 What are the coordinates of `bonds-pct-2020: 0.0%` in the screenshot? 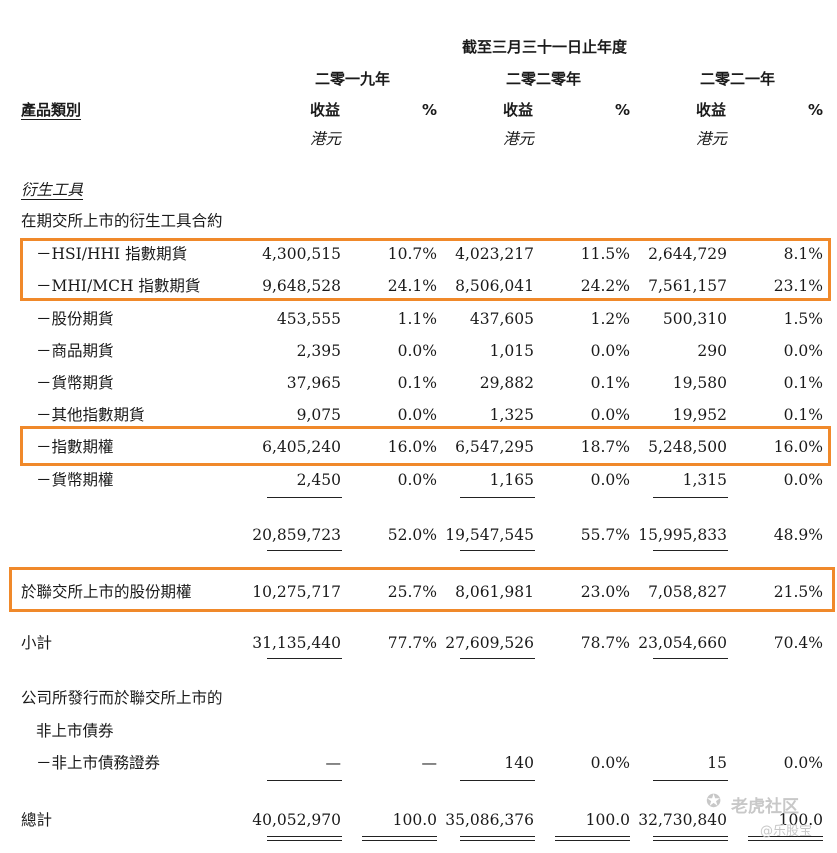 It's located at (610, 763).